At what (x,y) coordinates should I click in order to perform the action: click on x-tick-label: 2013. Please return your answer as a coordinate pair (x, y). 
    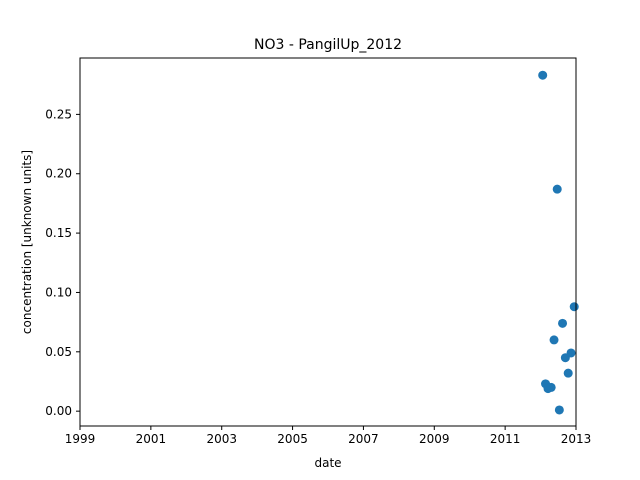
    Looking at the image, I should click on (576, 439).